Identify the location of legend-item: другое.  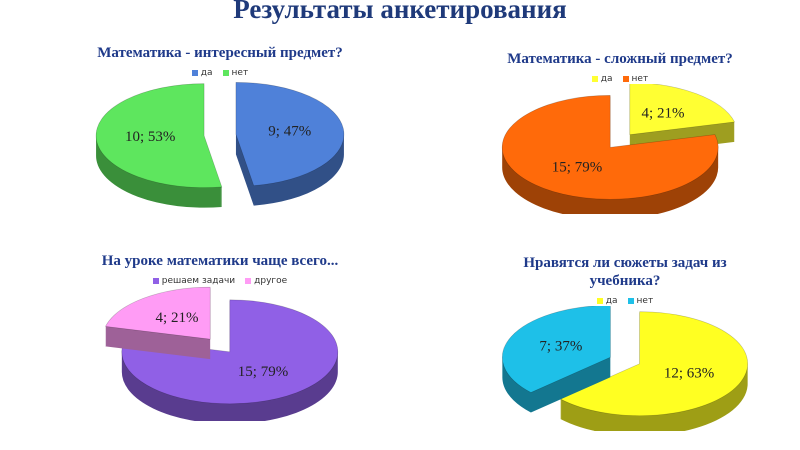
(266, 281).